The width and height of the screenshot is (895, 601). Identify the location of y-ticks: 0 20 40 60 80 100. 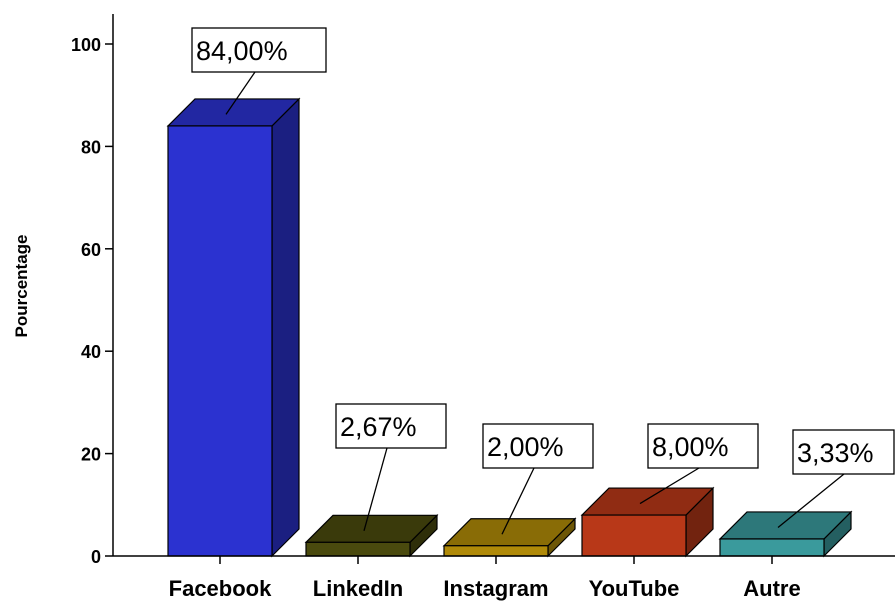
(92, 301).